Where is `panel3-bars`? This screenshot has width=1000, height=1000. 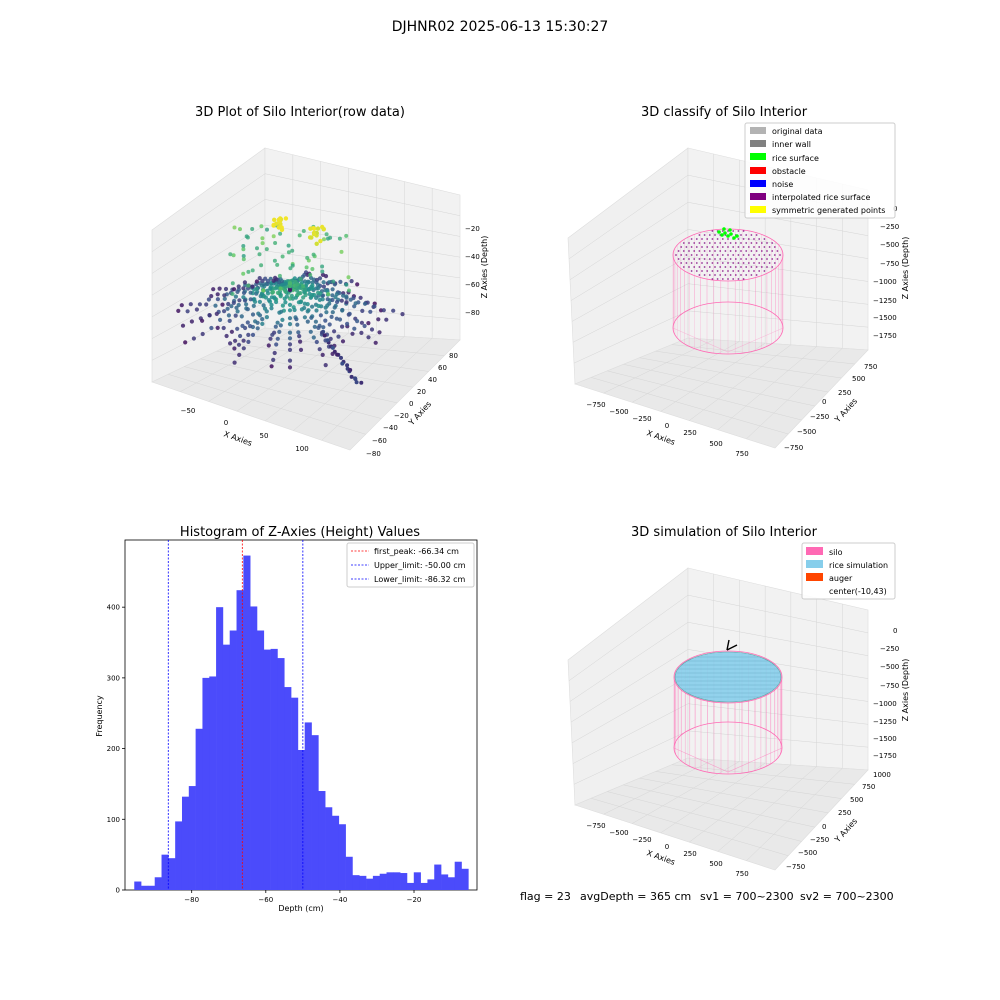
panel3-bars is located at coordinates (301, 722).